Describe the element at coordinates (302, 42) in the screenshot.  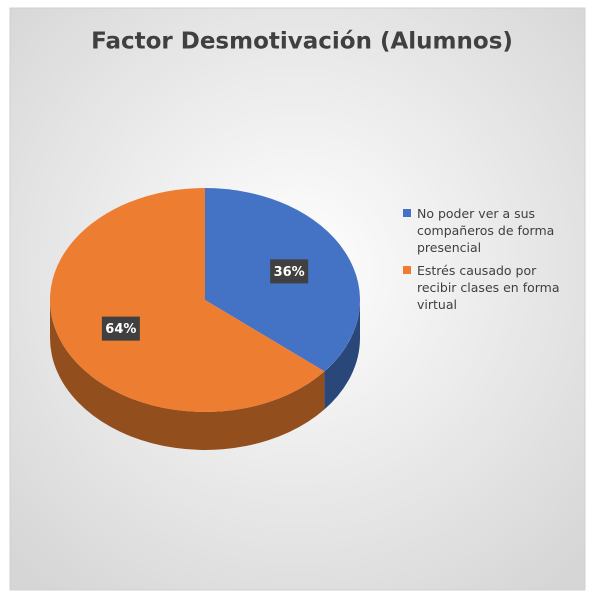
I see `chart-title: Factor Desmotivación (Alumnos)` at that location.